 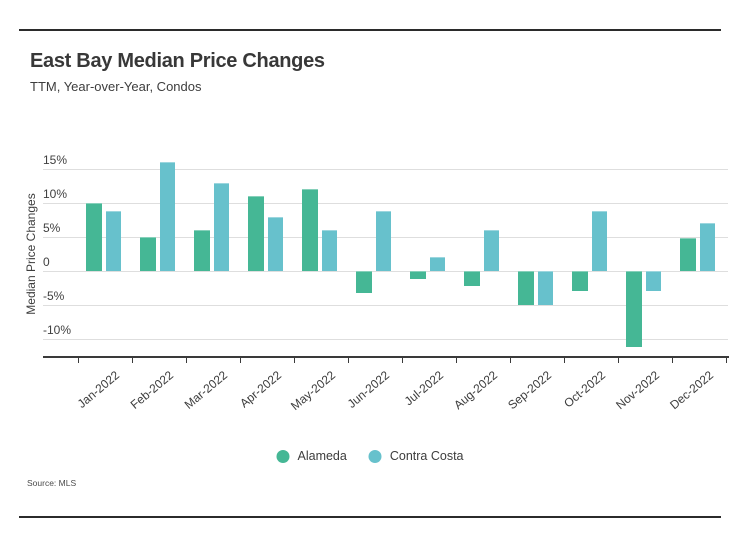 What do you see at coordinates (545, 288) in the screenshot?
I see `bar-contra-costa-sep-2022` at bounding box center [545, 288].